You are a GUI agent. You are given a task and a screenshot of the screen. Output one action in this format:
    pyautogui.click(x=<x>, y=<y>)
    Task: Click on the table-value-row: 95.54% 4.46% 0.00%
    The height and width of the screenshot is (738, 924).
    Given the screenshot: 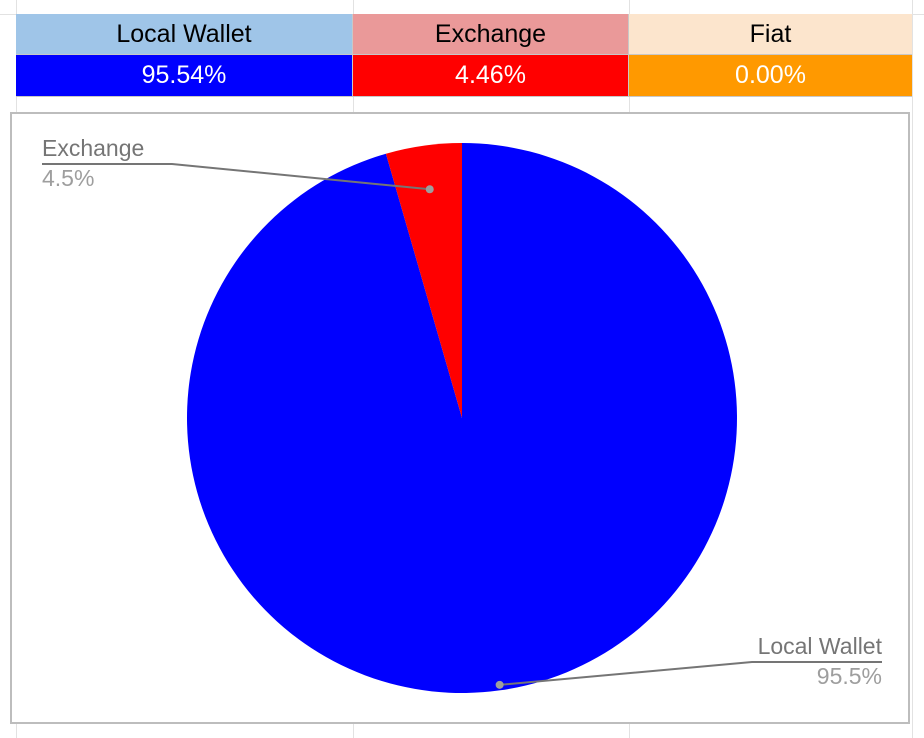 What is the action you would take?
    pyautogui.click(x=464, y=76)
    